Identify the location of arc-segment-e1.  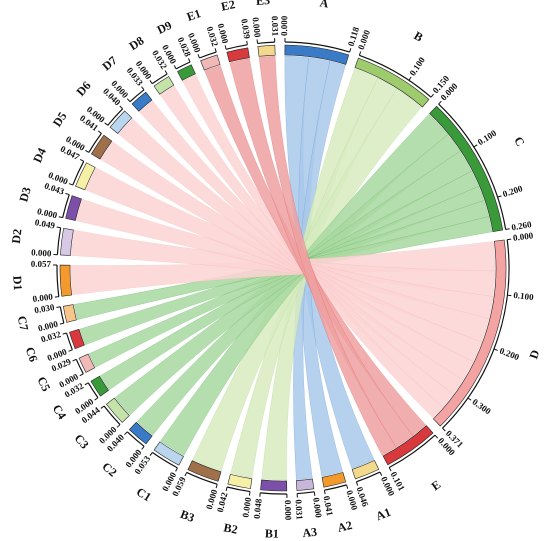
(210, 62).